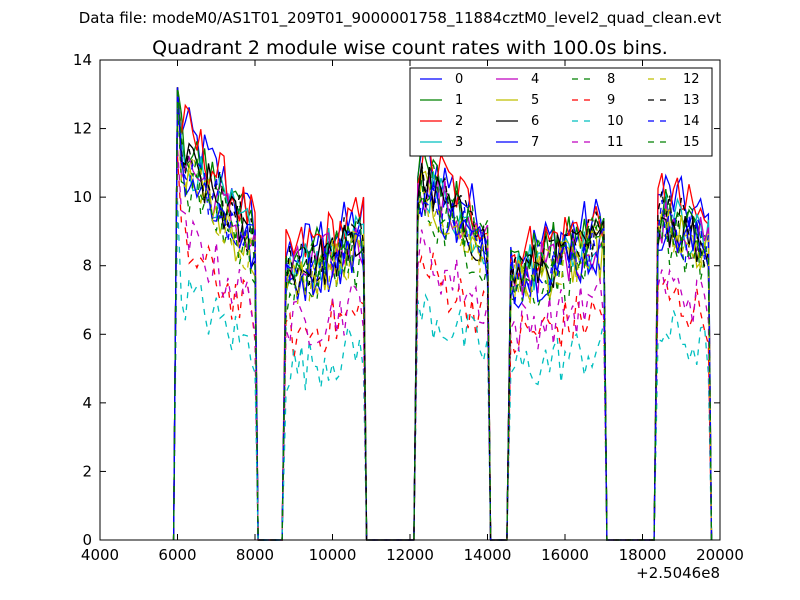  Describe the element at coordinates (87, 403) in the screenshot. I see `y-tick-label: 4` at that location.